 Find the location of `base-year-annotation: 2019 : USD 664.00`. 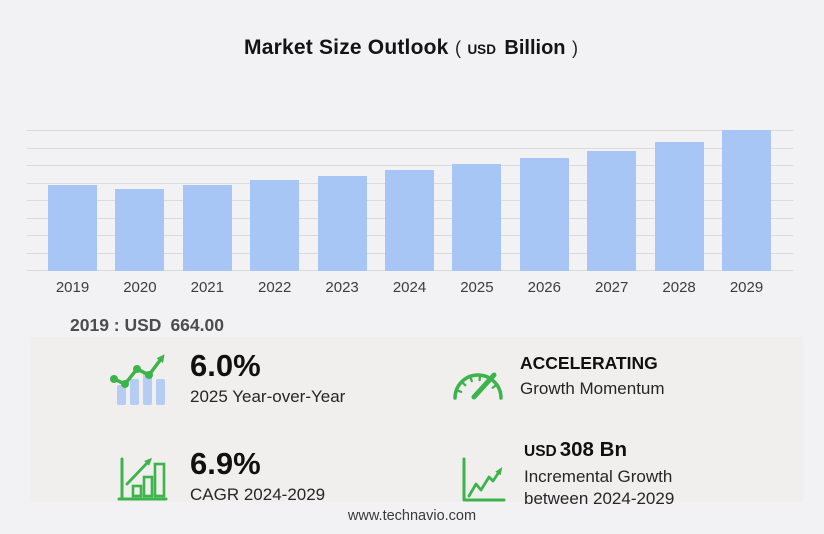

base-year-annotation: 2019 : USD 664.00 is located at coordinates (147, 325).